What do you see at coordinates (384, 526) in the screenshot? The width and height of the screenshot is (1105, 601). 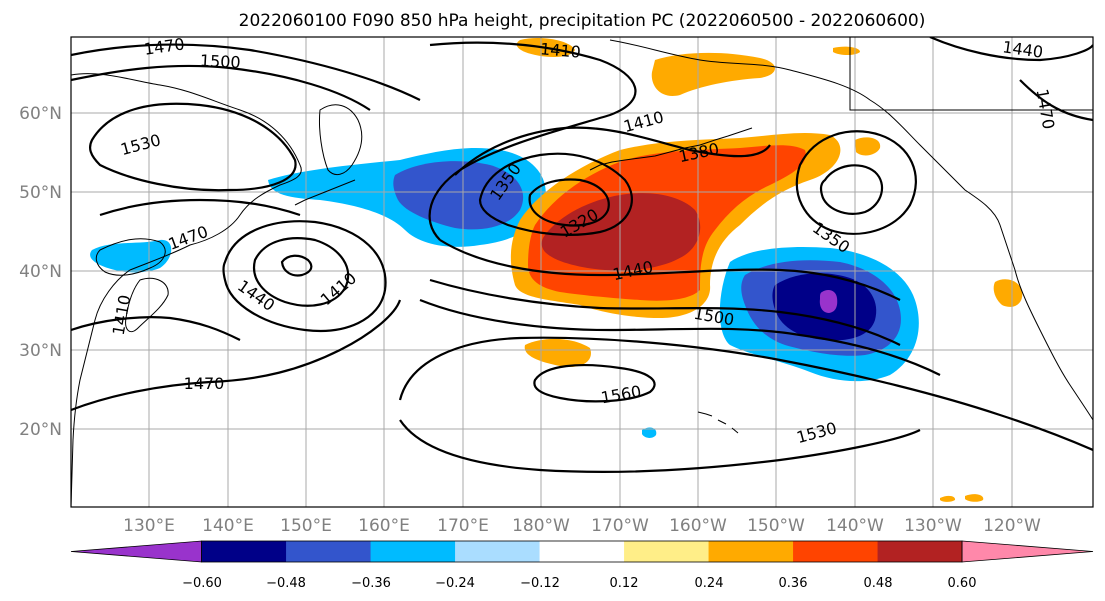 I see `lon-label: 160°E` at bounding box center [384, 526].